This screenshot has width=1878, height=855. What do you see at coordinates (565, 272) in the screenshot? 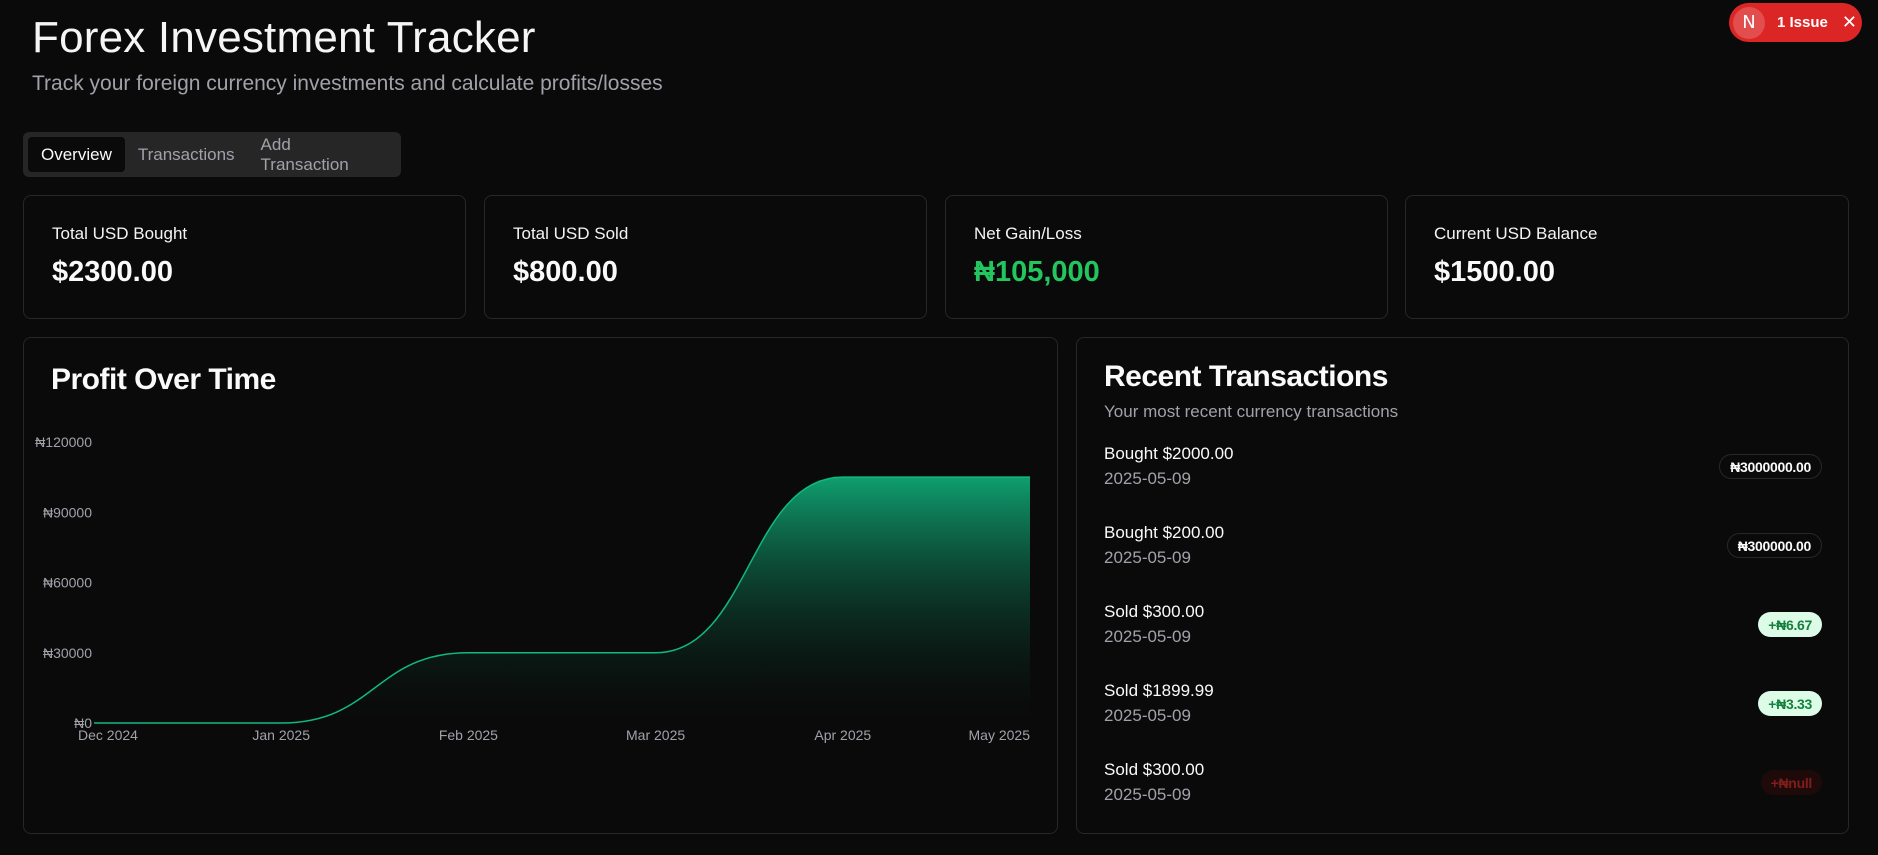
I see `stat-value: $800.00` at bounding box center [565, 272].